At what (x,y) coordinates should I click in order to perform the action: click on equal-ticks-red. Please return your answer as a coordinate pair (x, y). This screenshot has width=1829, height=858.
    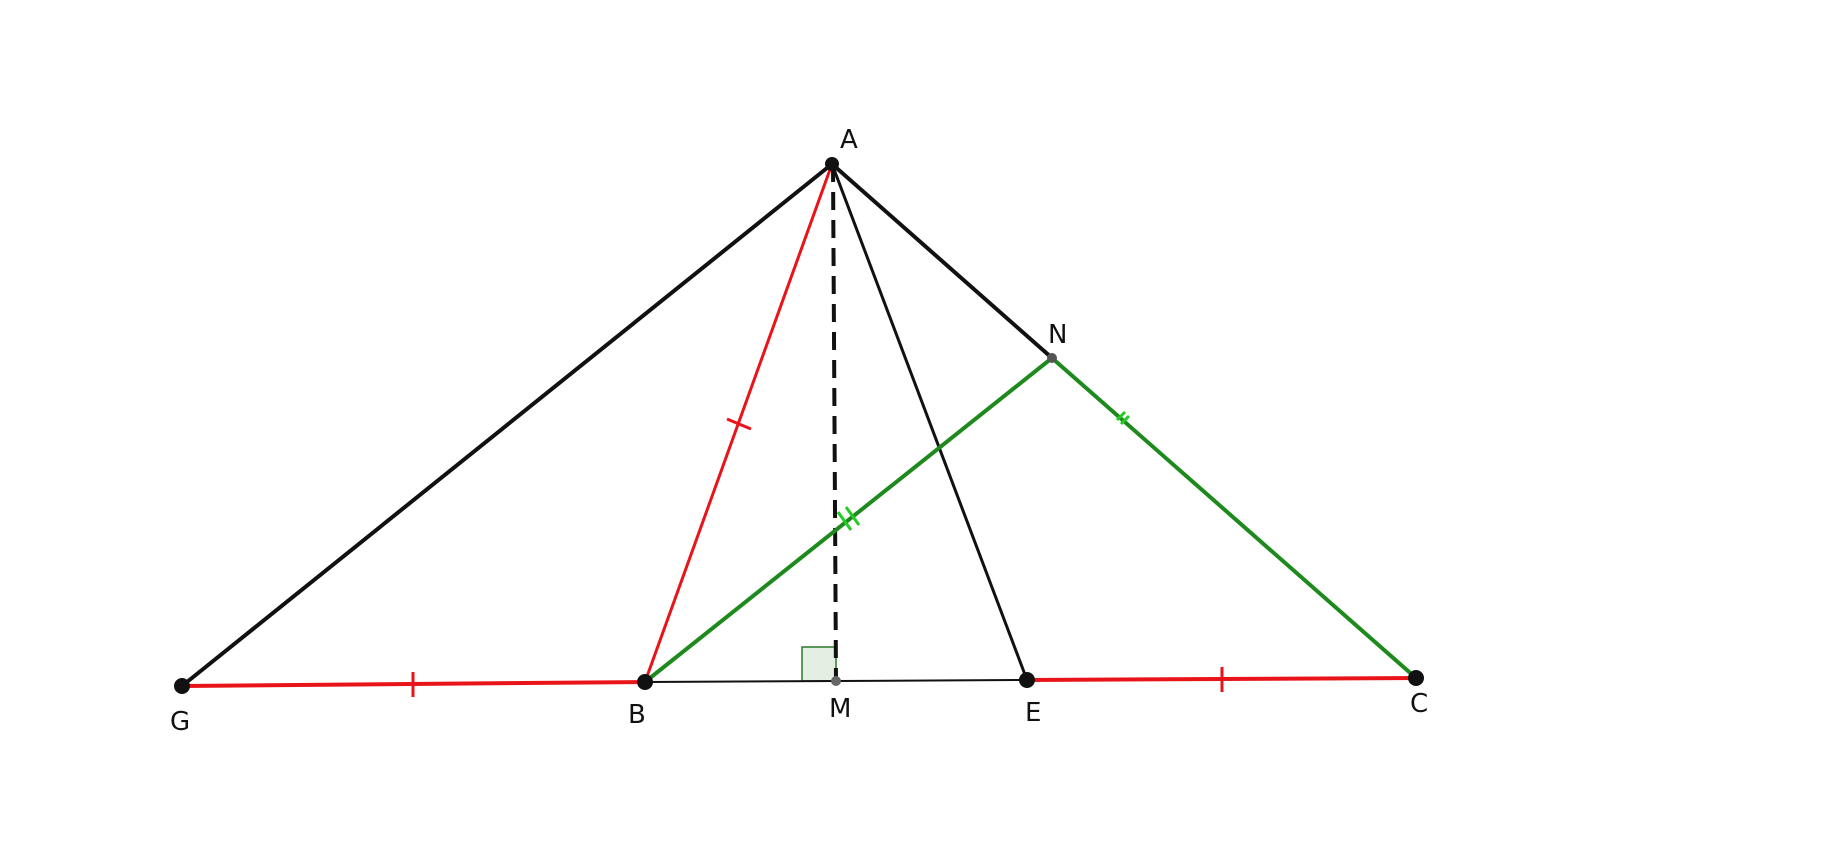
    Looking at the image, I should click on (817, 557).